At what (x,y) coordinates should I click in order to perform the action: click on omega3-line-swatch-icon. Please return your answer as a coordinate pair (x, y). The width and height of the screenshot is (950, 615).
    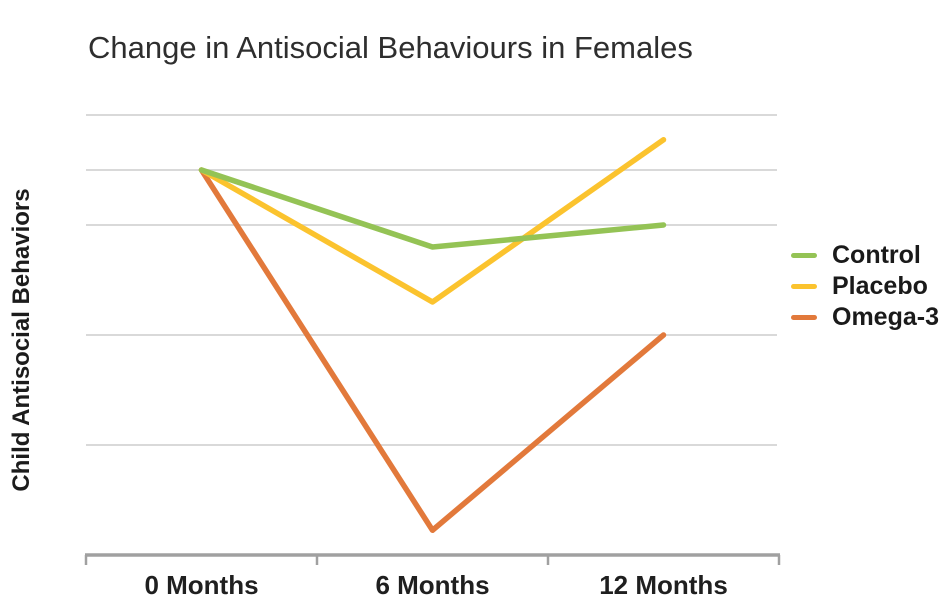
    Looking at the image, I should click on (804, 317).